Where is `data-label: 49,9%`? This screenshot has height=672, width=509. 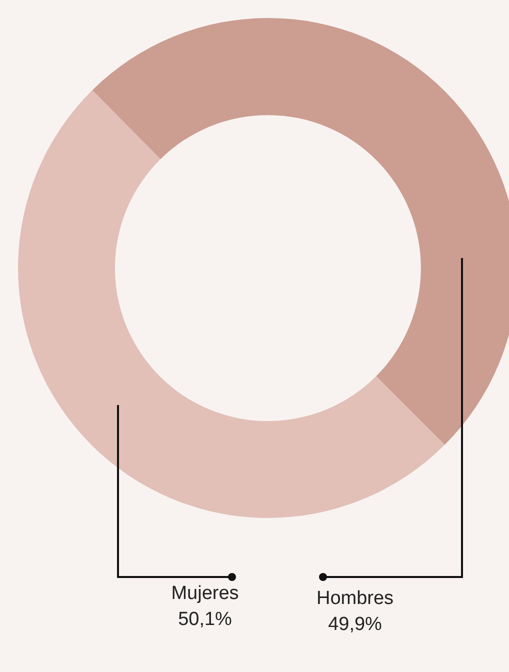
data-label: 49,9% is located at coordinates (355, 624).